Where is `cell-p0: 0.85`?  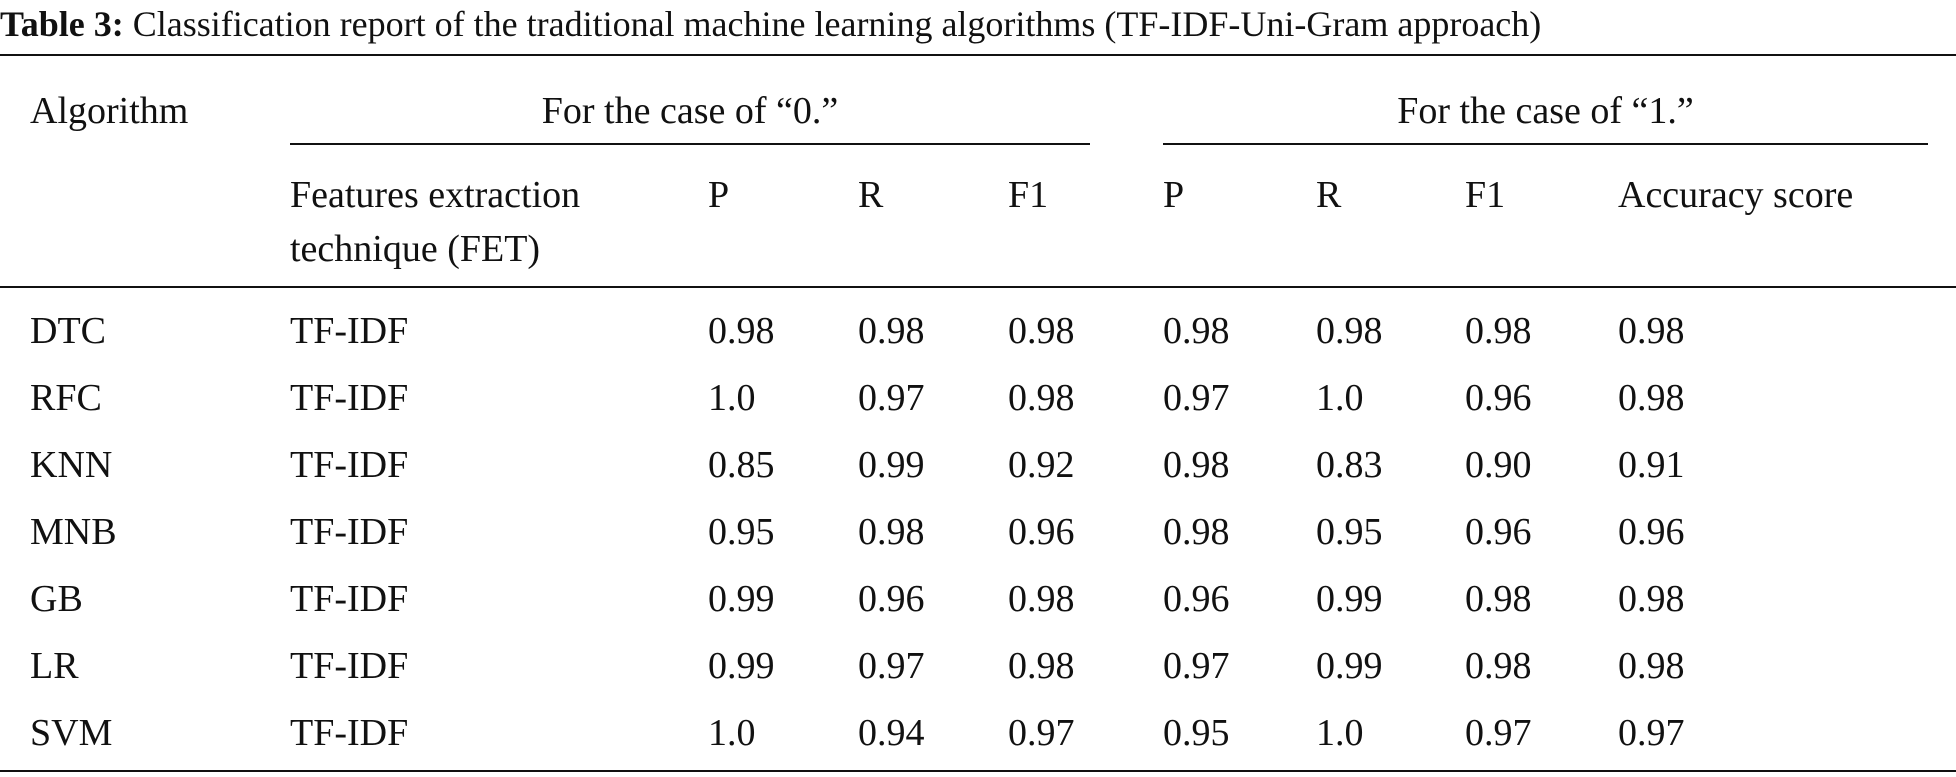 cell-p0: 0.85 is located at coordinates (741, 465).